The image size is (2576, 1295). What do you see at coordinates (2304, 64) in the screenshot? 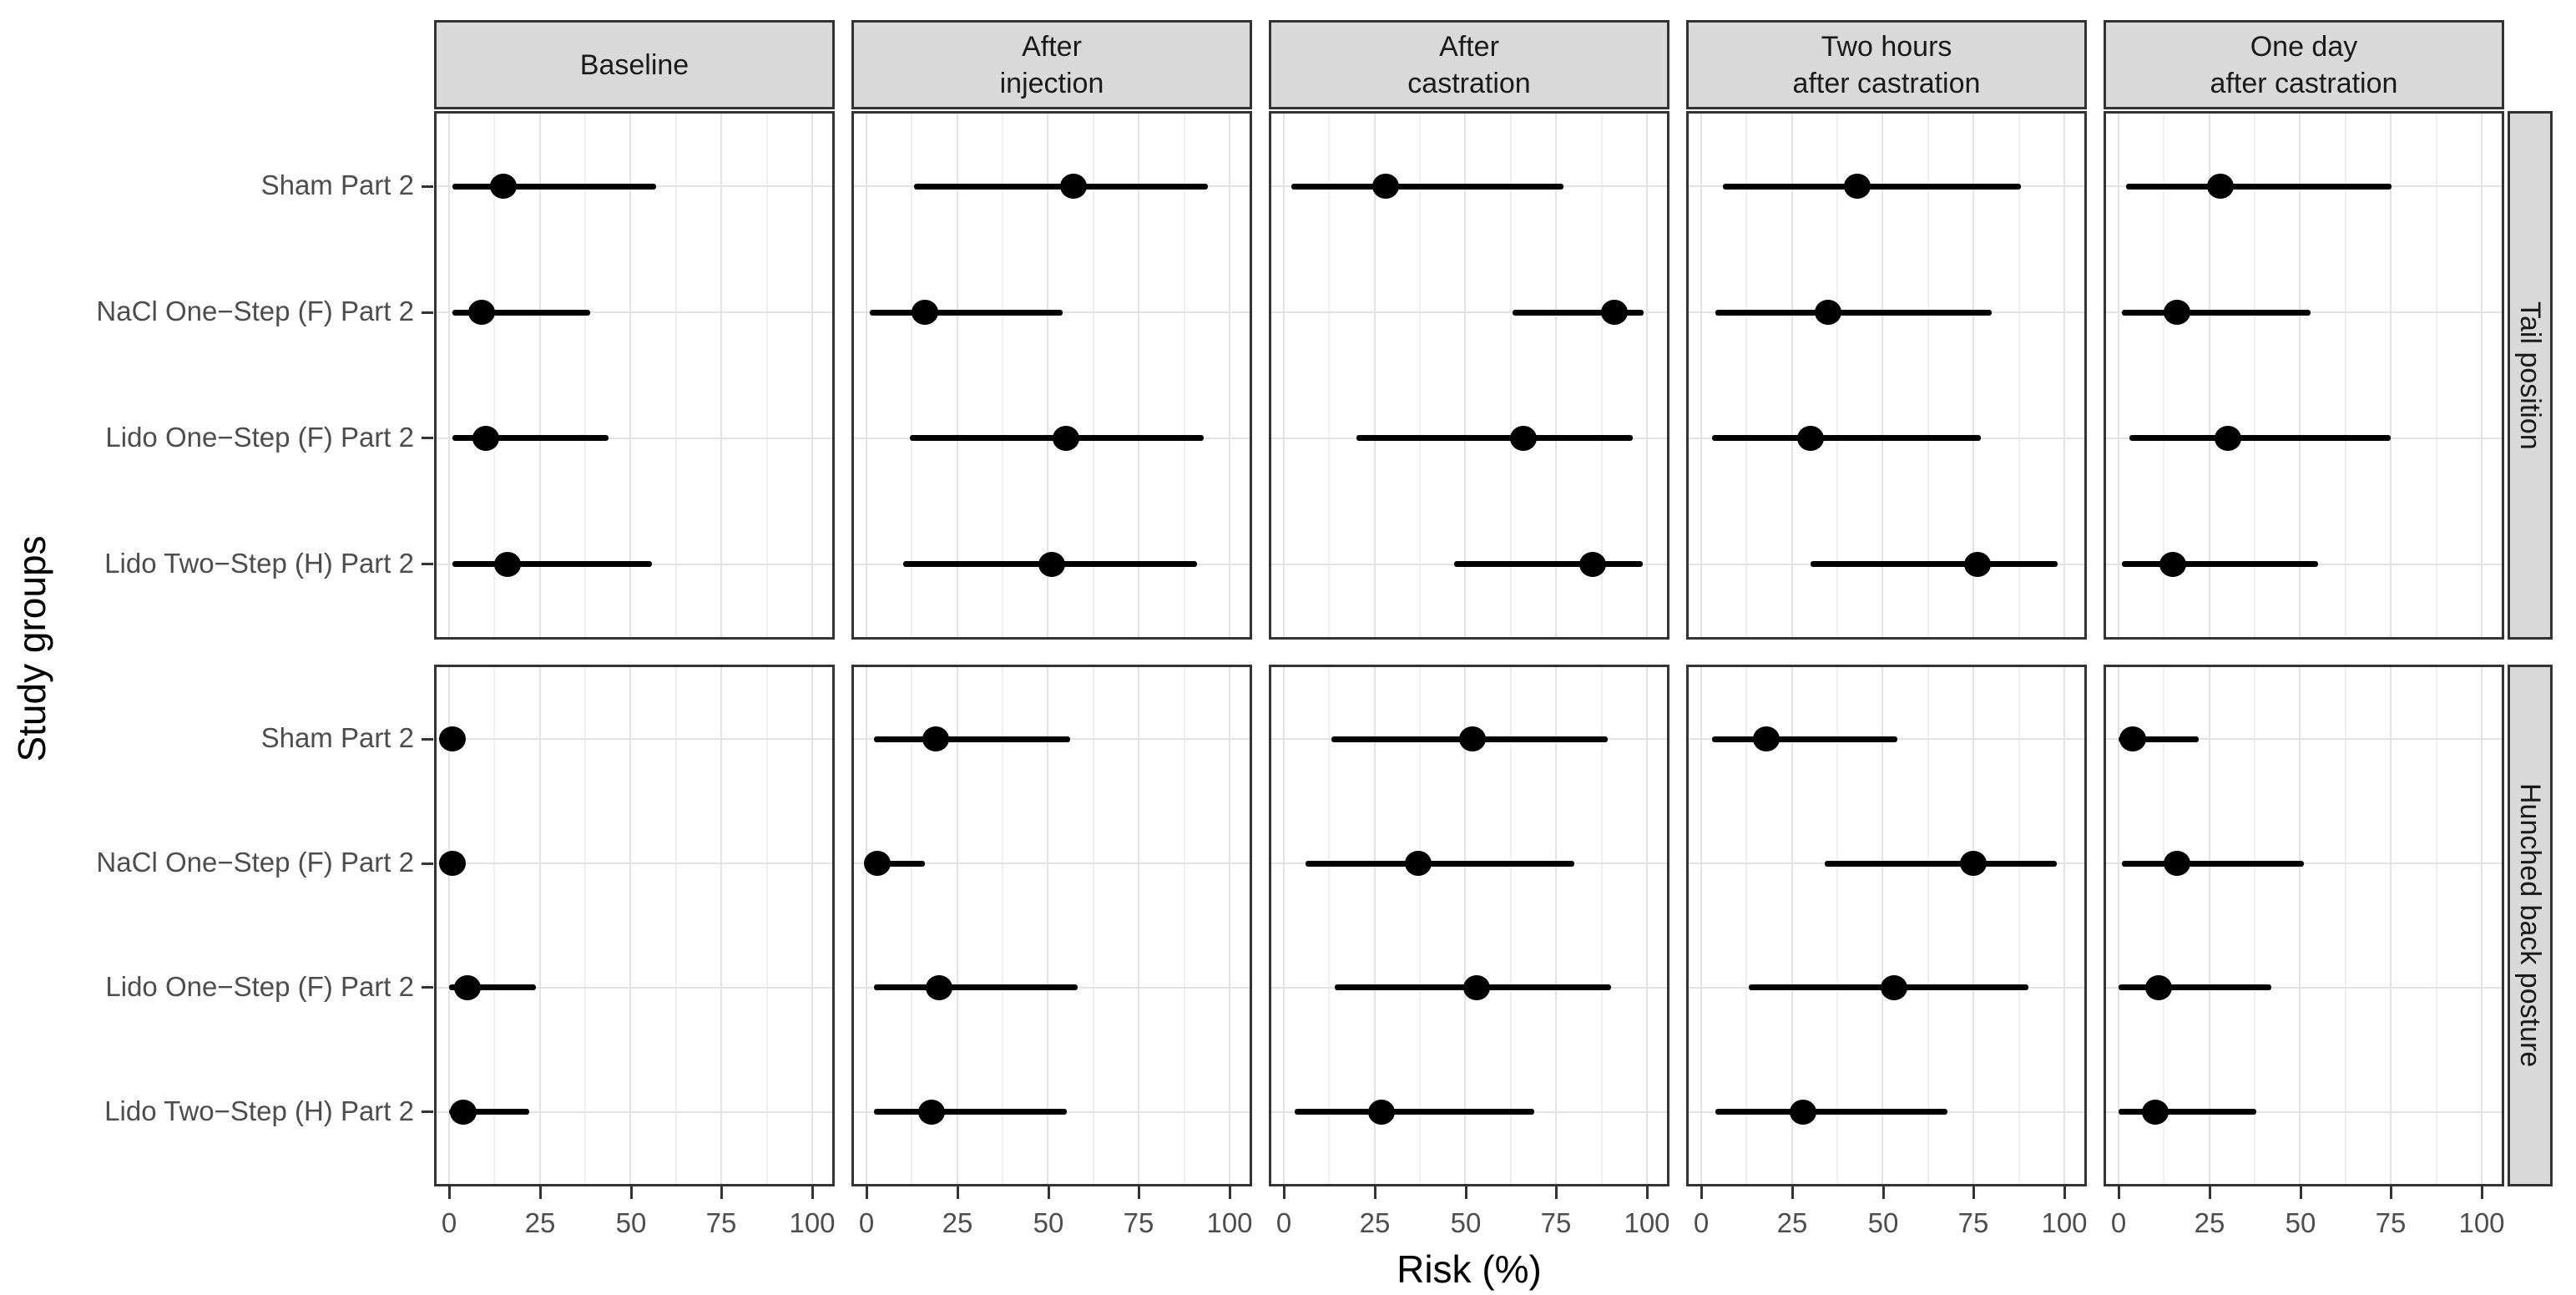
I see `facet-column-strip: One day after castration` at bounding box center [2304, 64].